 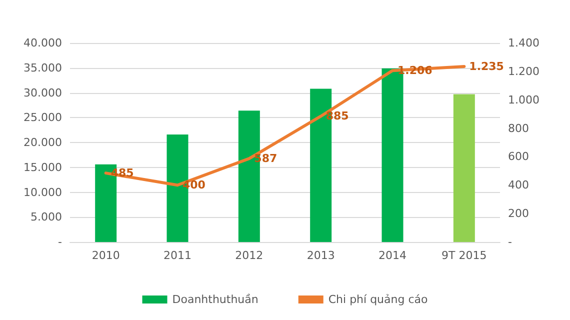 What do you see at coordinates (392, 255) in the screenshot?
I see `x-tick-label: 2014` at bounding box center [392, 255].